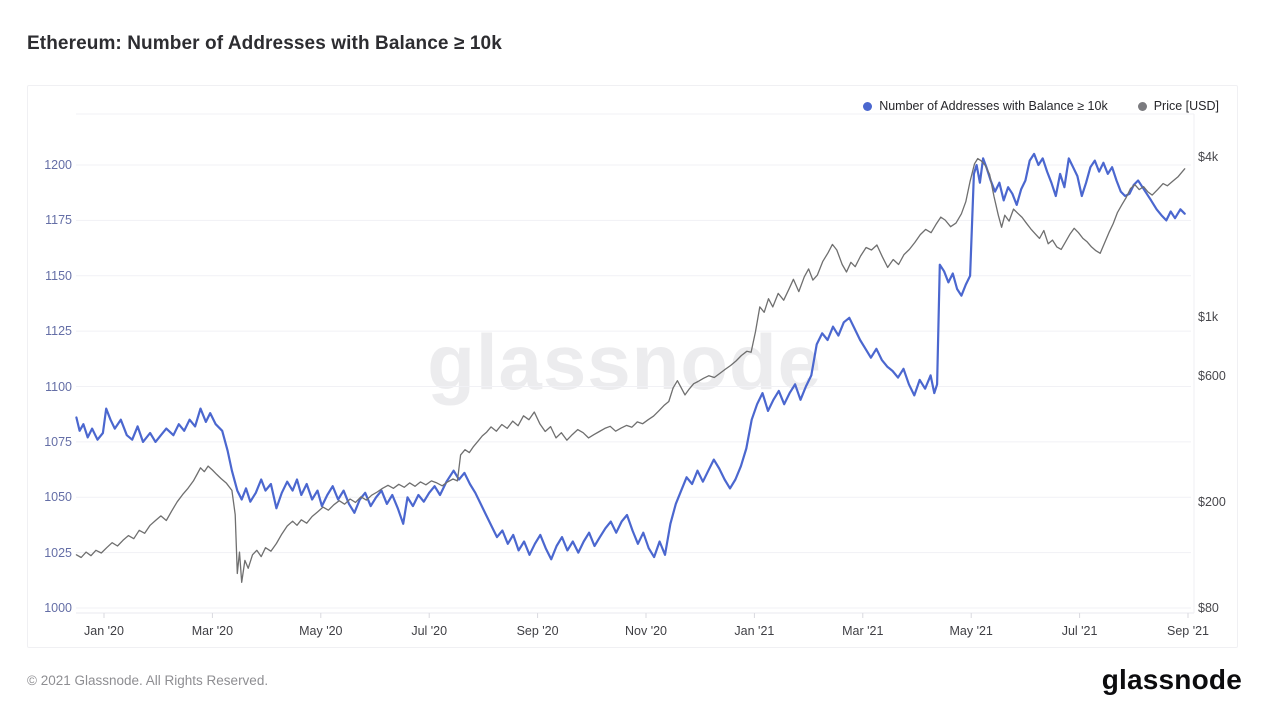 The height and width of the screenshot is (712, 1265). What do you see at coordinates (646, 631) in the screenshot?
I see `x-axis-label: Nov '20` at bounding box center [646, 631].